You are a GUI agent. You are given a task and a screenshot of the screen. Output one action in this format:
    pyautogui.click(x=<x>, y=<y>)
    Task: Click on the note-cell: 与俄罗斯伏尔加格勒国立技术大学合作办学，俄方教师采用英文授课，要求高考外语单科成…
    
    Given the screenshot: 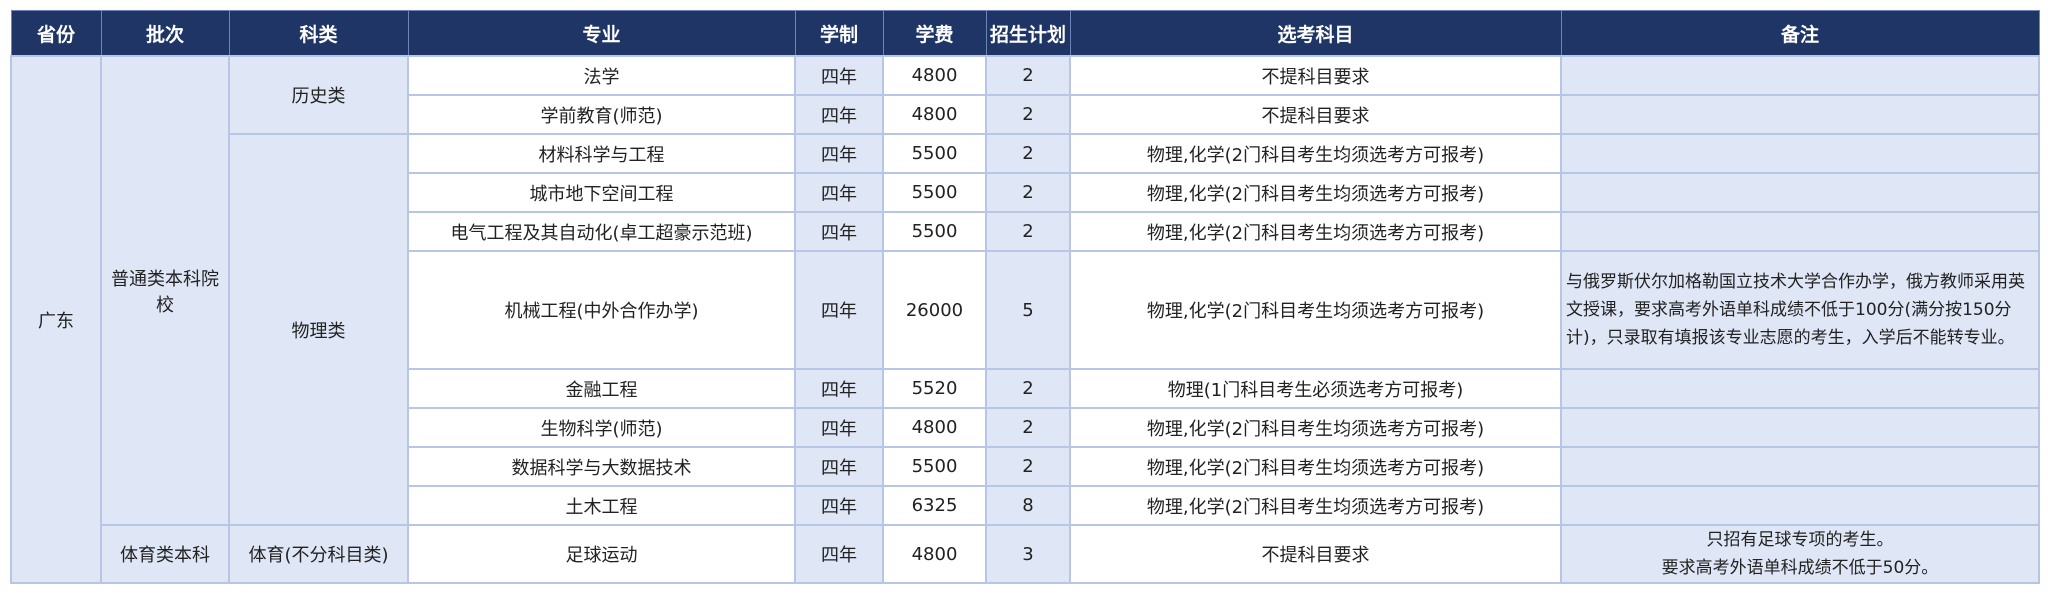 What is the action you would take?
    pyautogui.click(x=1800, y=310)
    